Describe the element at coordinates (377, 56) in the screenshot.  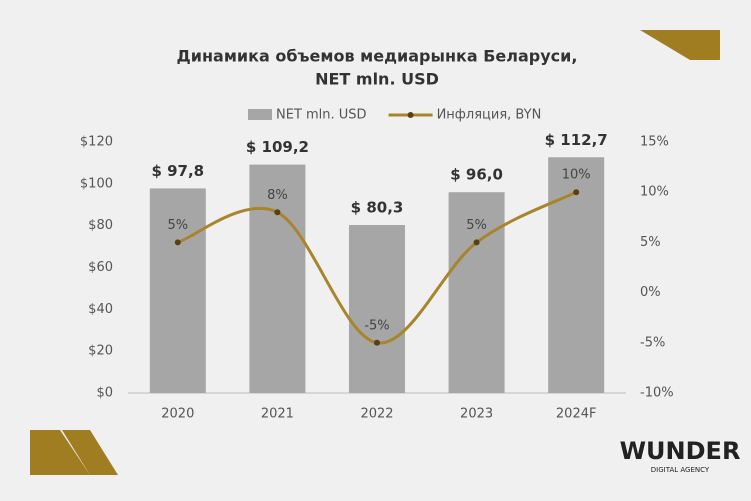
I see `chart-title: Динамика объемов медиарынка Беларуси,` at that location.